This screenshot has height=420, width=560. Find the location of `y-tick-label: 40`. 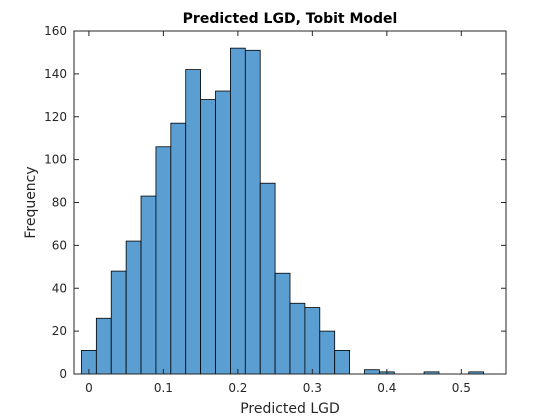

y-tick-label: 40 is located at coordinates (59, 288).